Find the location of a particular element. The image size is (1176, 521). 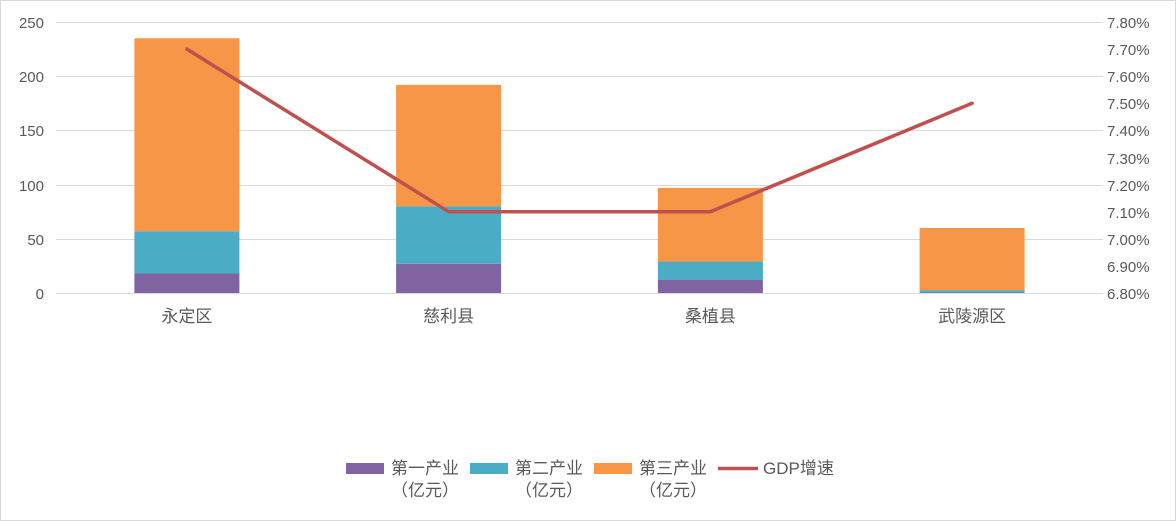

legend-item: 第三产业 （亿元） is located at coordinates (650, 479).